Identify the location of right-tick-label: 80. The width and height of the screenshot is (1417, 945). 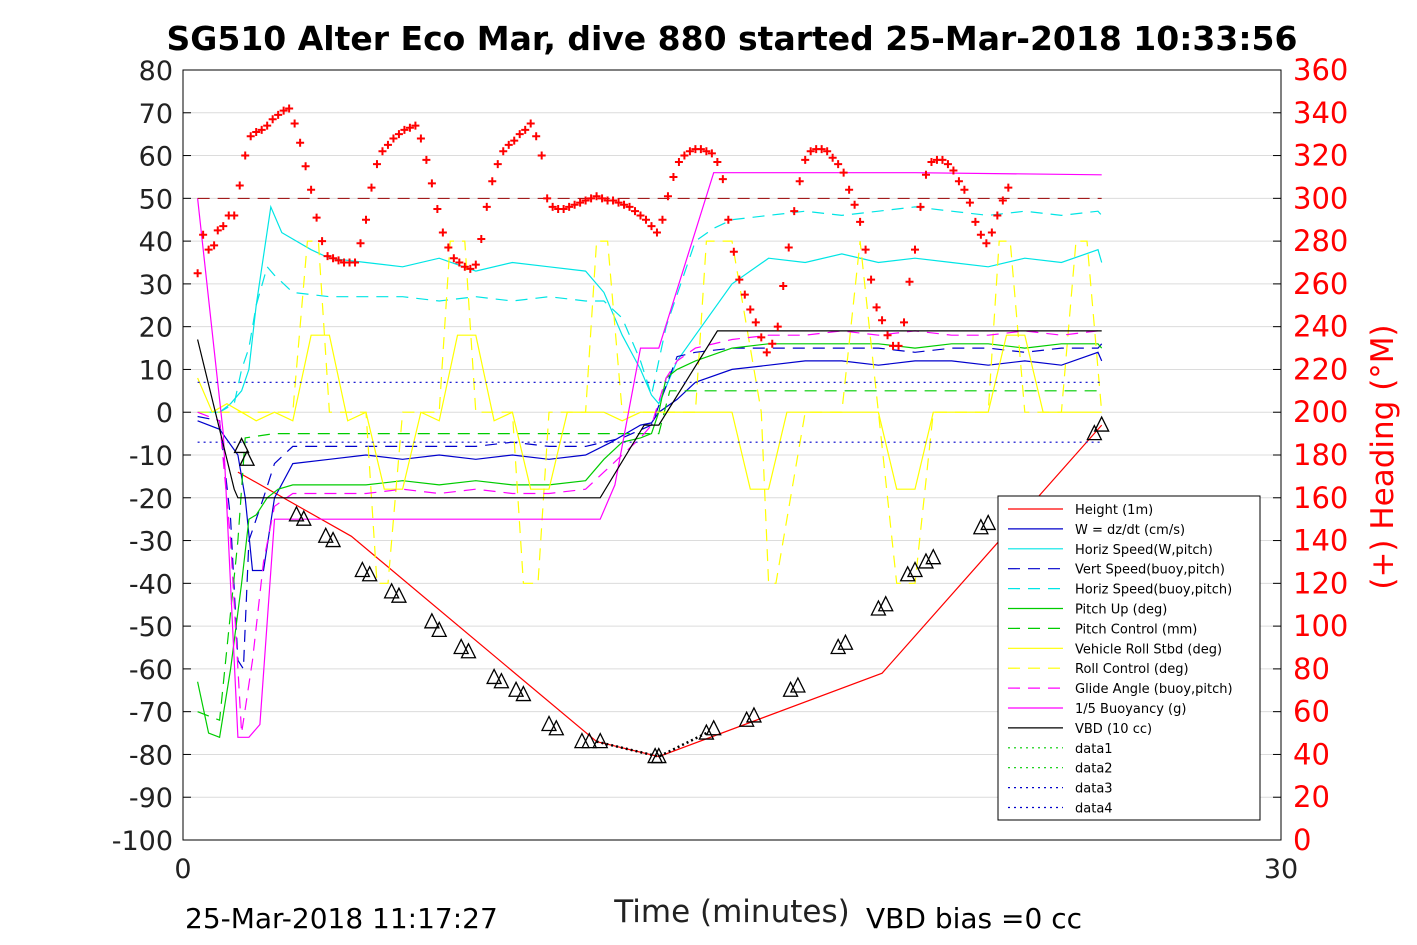
(1311, 669).